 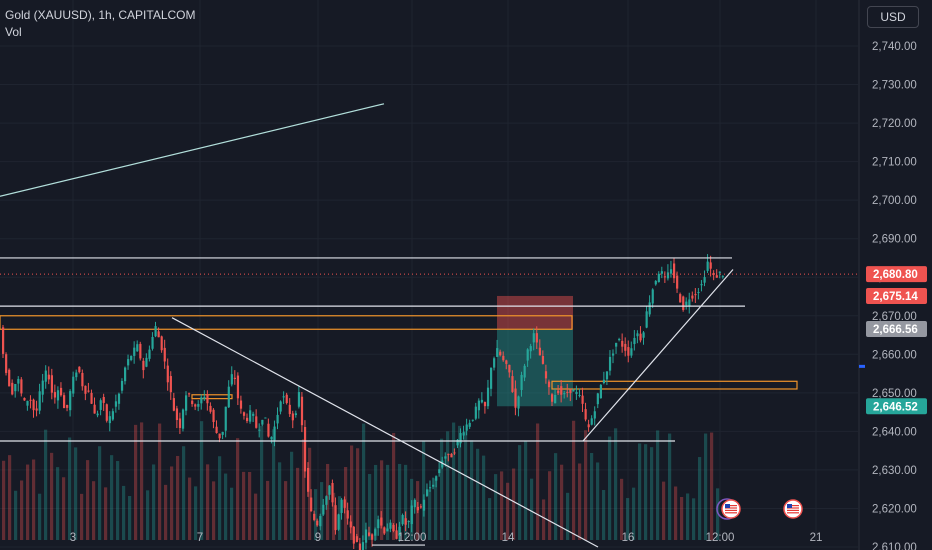 What do you see at coordinates (894, 546) in the screenshot?
I see `price-tick-label: 2,610.00` at bounding box center [894, 546].